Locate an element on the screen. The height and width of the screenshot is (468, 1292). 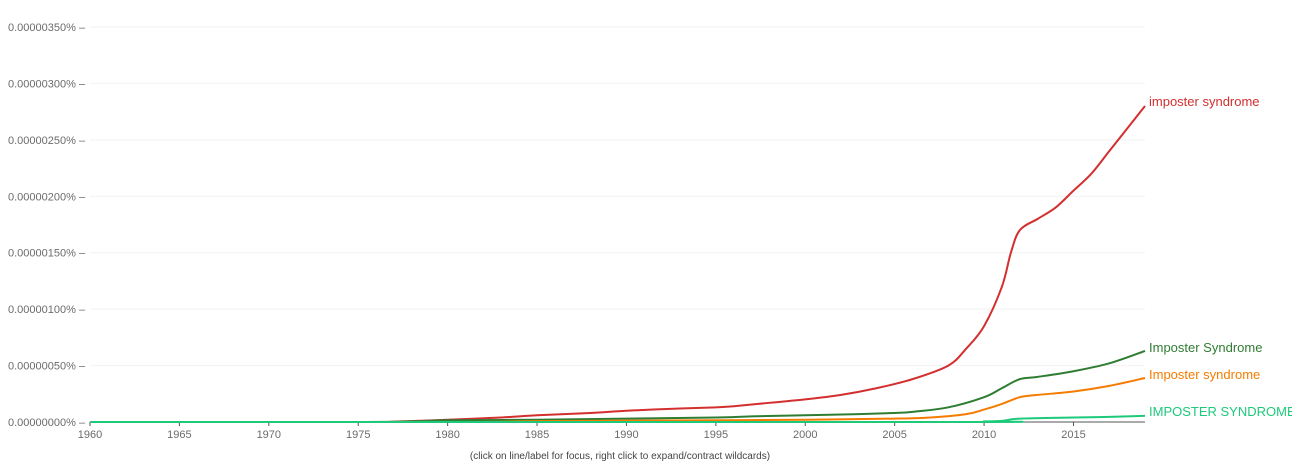
y-tick-label: 0.00000150% – is located at coordinates (47, 254).